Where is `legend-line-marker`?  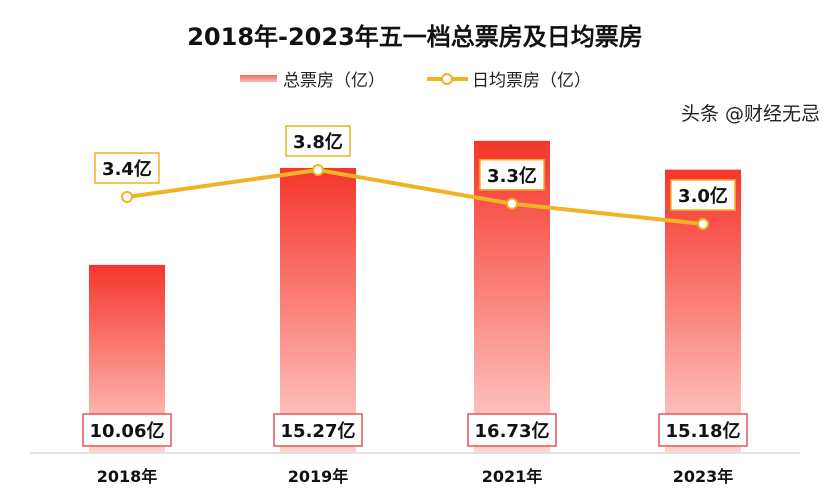
legend-line-marker is located at coordinates (447, 79).